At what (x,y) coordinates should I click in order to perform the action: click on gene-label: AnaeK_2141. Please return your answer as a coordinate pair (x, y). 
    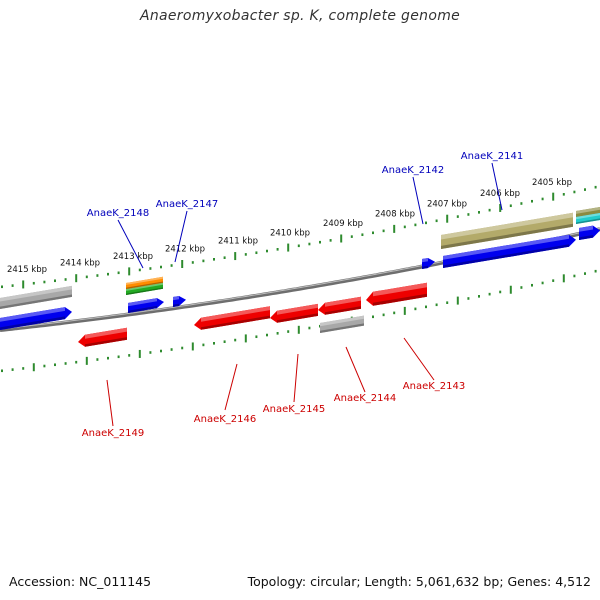
    Looking at the image, I should click on (492, 156).